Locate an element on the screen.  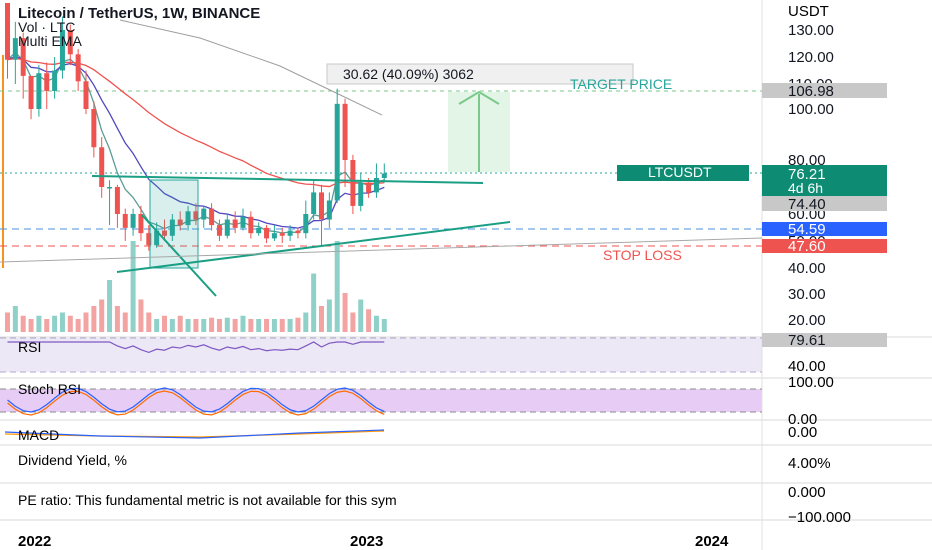
stop-loss-tag is located at coordinates (824, 246).